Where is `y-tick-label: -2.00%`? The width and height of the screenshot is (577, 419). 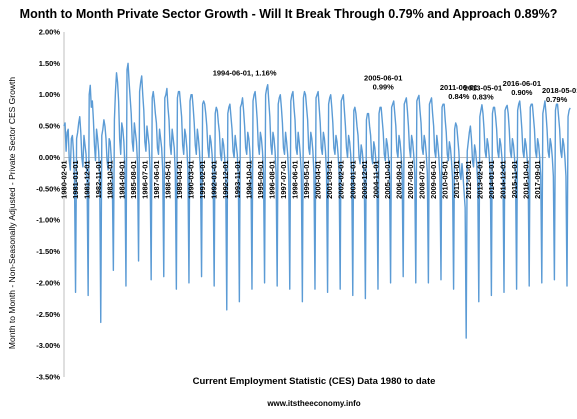 y-tick-label: -2.00% is located at coordinates (48, 282).